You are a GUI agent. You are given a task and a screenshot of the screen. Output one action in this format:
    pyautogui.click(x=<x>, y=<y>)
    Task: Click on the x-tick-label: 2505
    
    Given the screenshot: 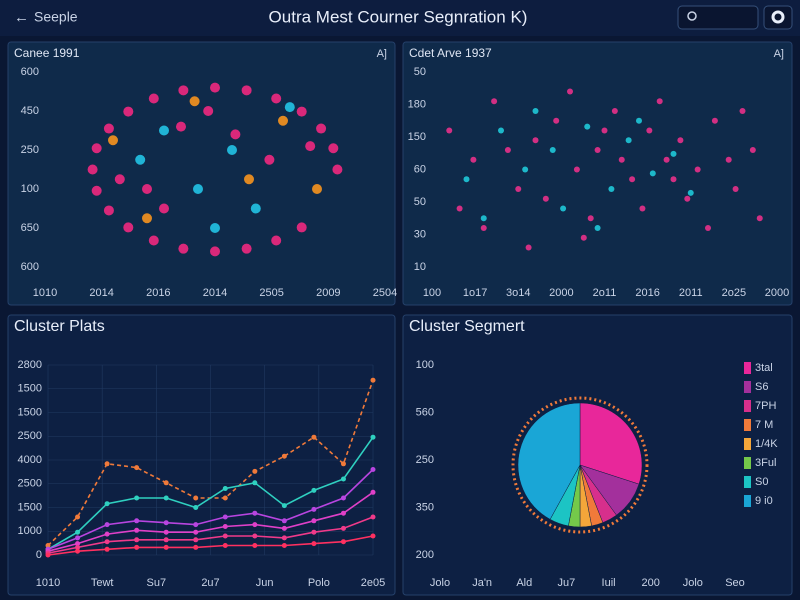 What is the action you would take?
    pyautogui.click(x=271, y=293)
    